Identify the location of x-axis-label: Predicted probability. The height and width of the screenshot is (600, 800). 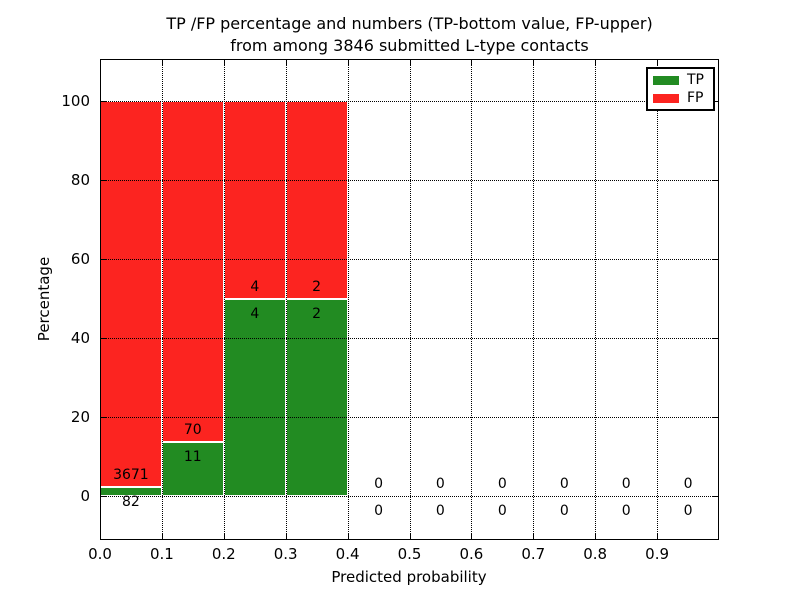
(409, 577).